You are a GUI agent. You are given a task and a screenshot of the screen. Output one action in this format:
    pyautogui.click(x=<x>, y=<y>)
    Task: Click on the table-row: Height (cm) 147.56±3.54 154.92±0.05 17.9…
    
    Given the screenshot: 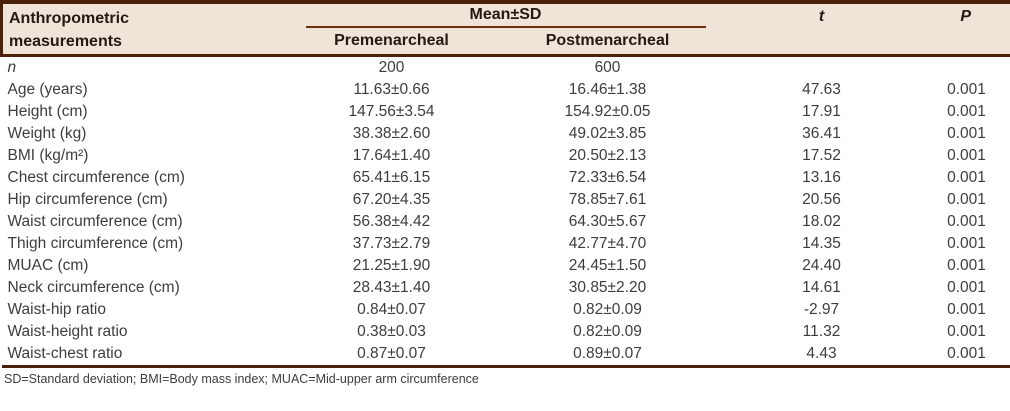 What is the action you would take?
    pyautogui.click(x=506, y=112)
    